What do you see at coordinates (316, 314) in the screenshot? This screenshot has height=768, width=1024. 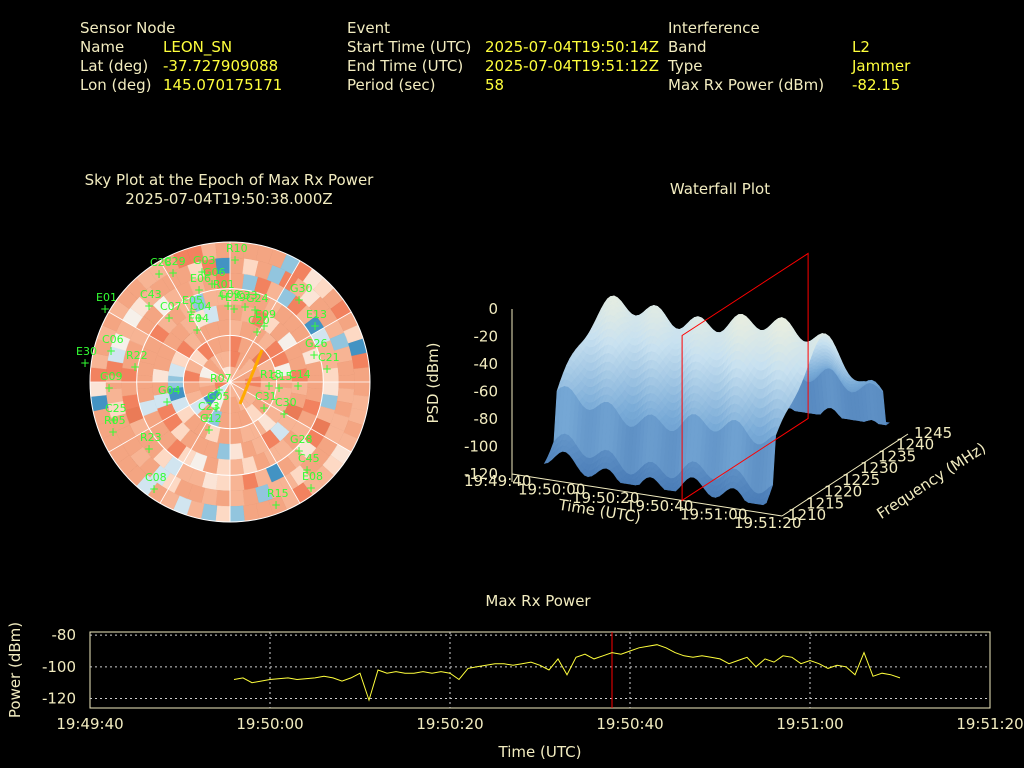 I see `skyplot-satellite-label: E13` at bounding box center [316, 314].